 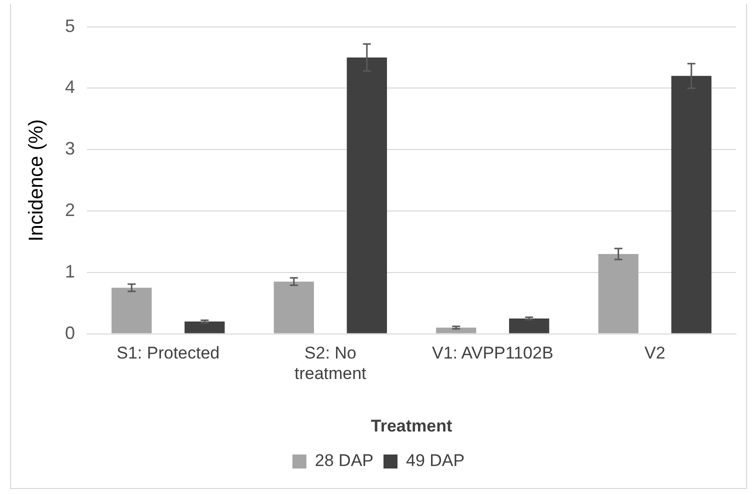 What do you see at coordinates (330, 364) in the screenshot?
I see `x-tick-label: S2: No treatment` at bounding box center [330, 364].